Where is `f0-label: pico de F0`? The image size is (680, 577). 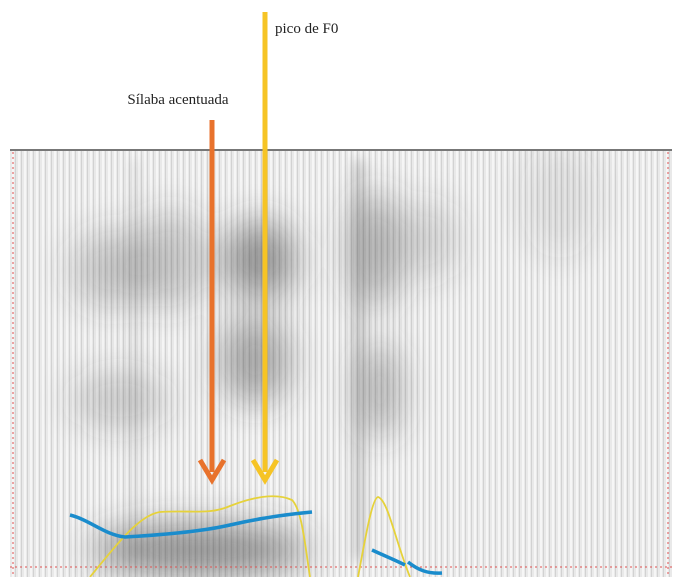
f0-label: pico de F0 is located at coordinates (306, 29).